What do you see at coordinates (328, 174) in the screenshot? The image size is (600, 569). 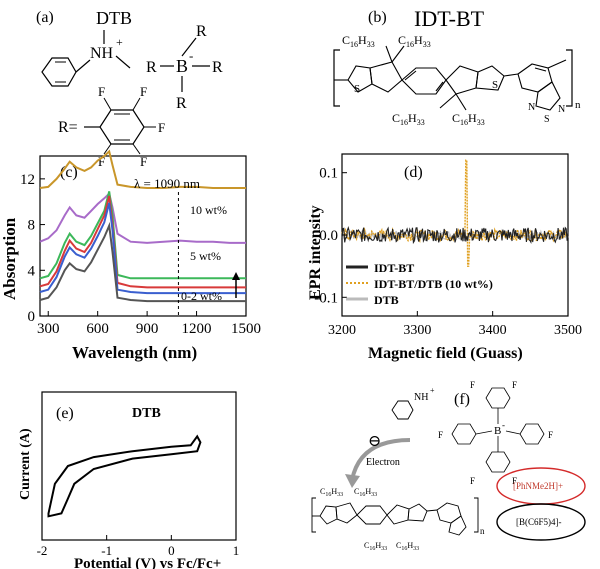 I see `chart-d-ytick-label: 0.1` at bounding box center [328, 174].